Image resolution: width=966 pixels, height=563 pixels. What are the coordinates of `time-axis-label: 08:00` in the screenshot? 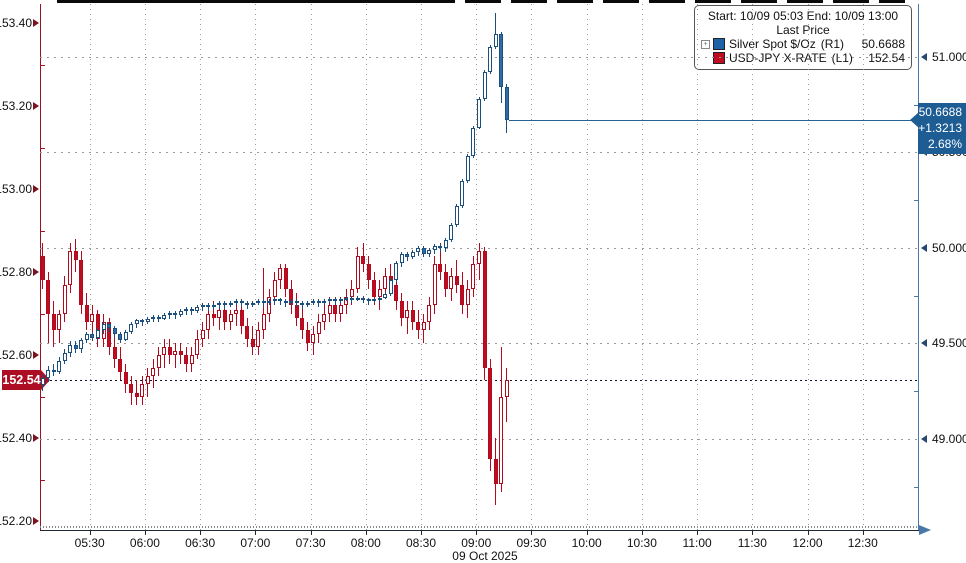 It's located at (365, 543).